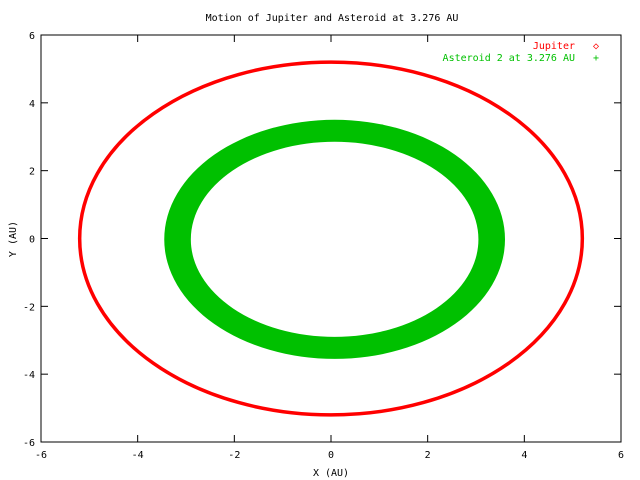 The width and height of the screenshot is (640, 480). I want to click on y-tick-label: 4, so click(32, 104).